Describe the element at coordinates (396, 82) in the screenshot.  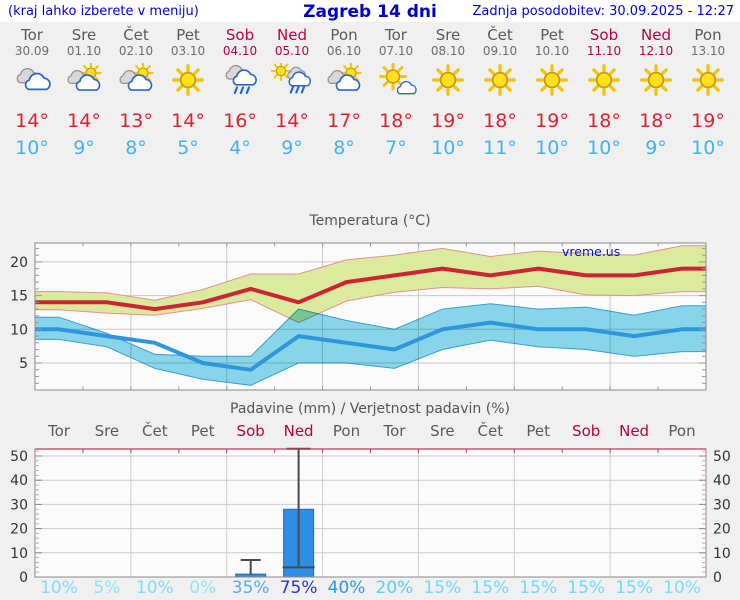
I see `weather-icon-sun-cloud` at that location.